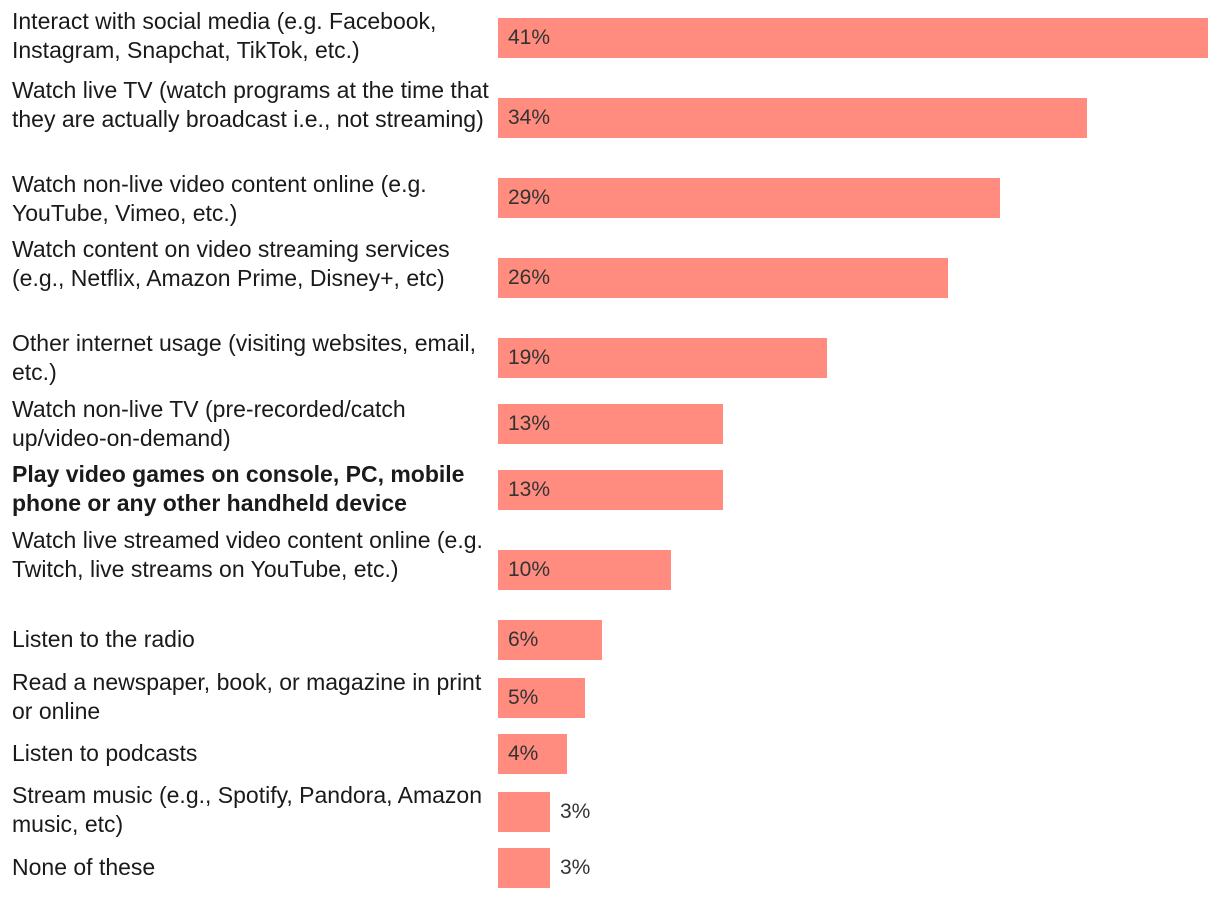 This screenshot has width=1220, height=898. I want to click on data-label: 5%, so click(523, 697).